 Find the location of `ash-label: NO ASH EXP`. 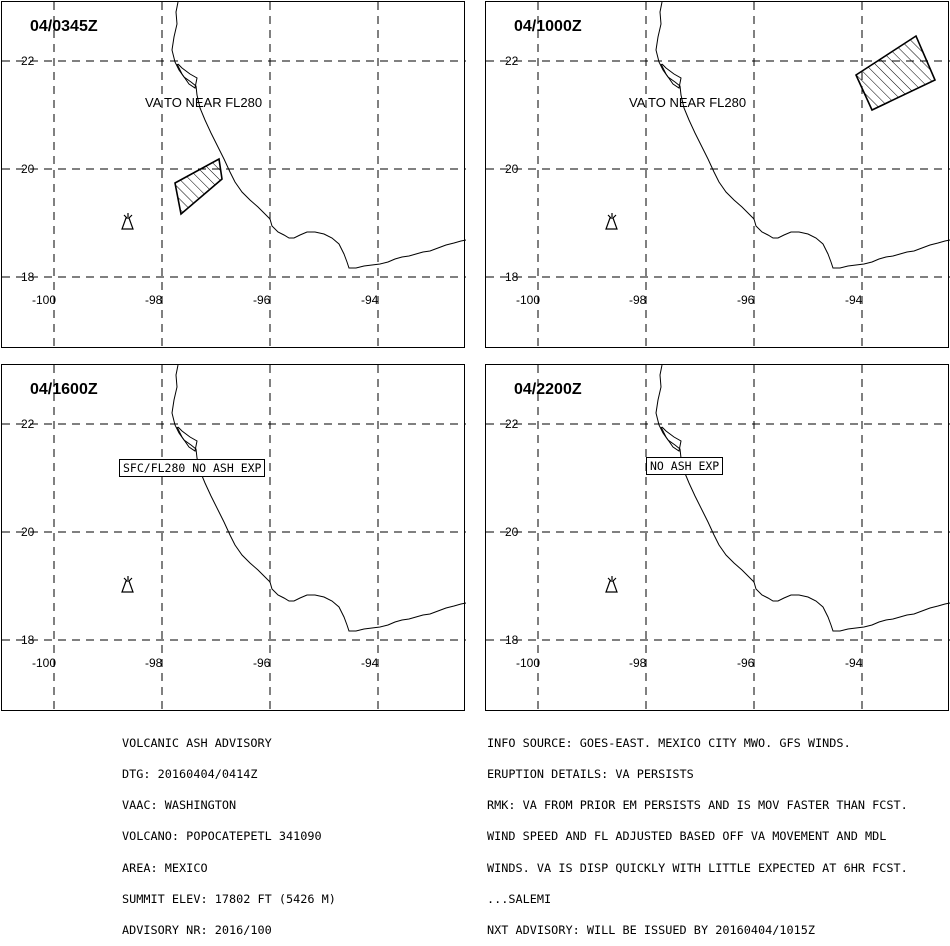

ash-label: NO ASH EXP is located at coordinates (685, 466).